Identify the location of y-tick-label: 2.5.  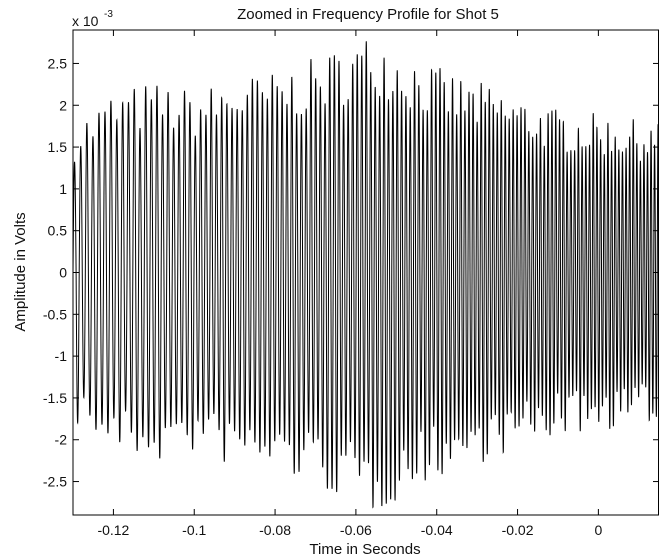
(58, 63).